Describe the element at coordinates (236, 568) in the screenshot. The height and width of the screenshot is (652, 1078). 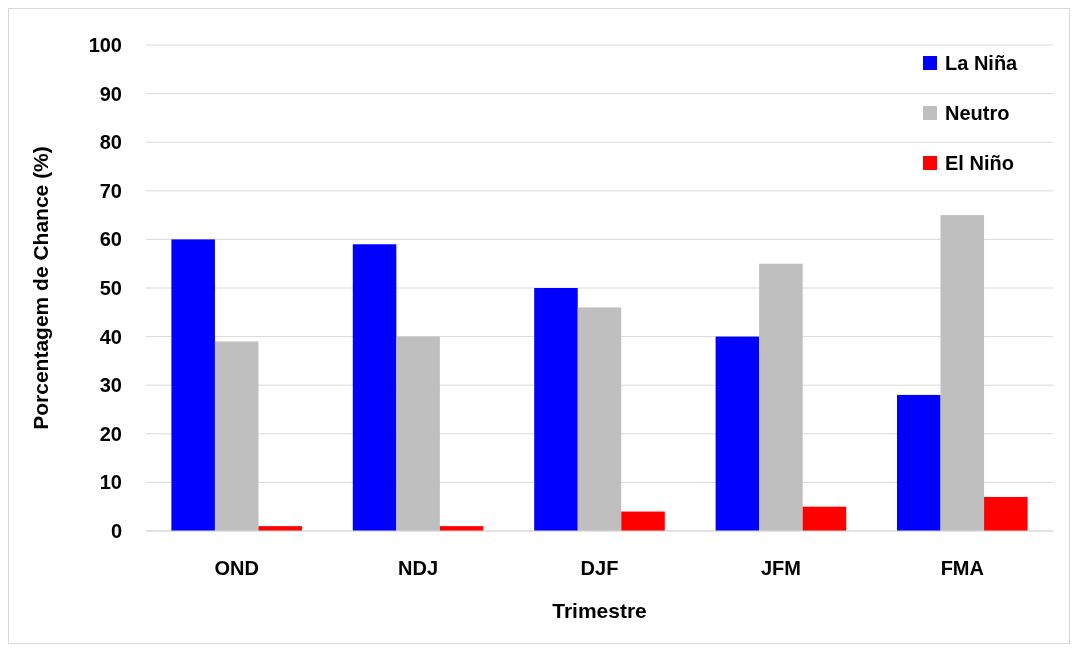
I see `x-tick-label: OND` at that location.